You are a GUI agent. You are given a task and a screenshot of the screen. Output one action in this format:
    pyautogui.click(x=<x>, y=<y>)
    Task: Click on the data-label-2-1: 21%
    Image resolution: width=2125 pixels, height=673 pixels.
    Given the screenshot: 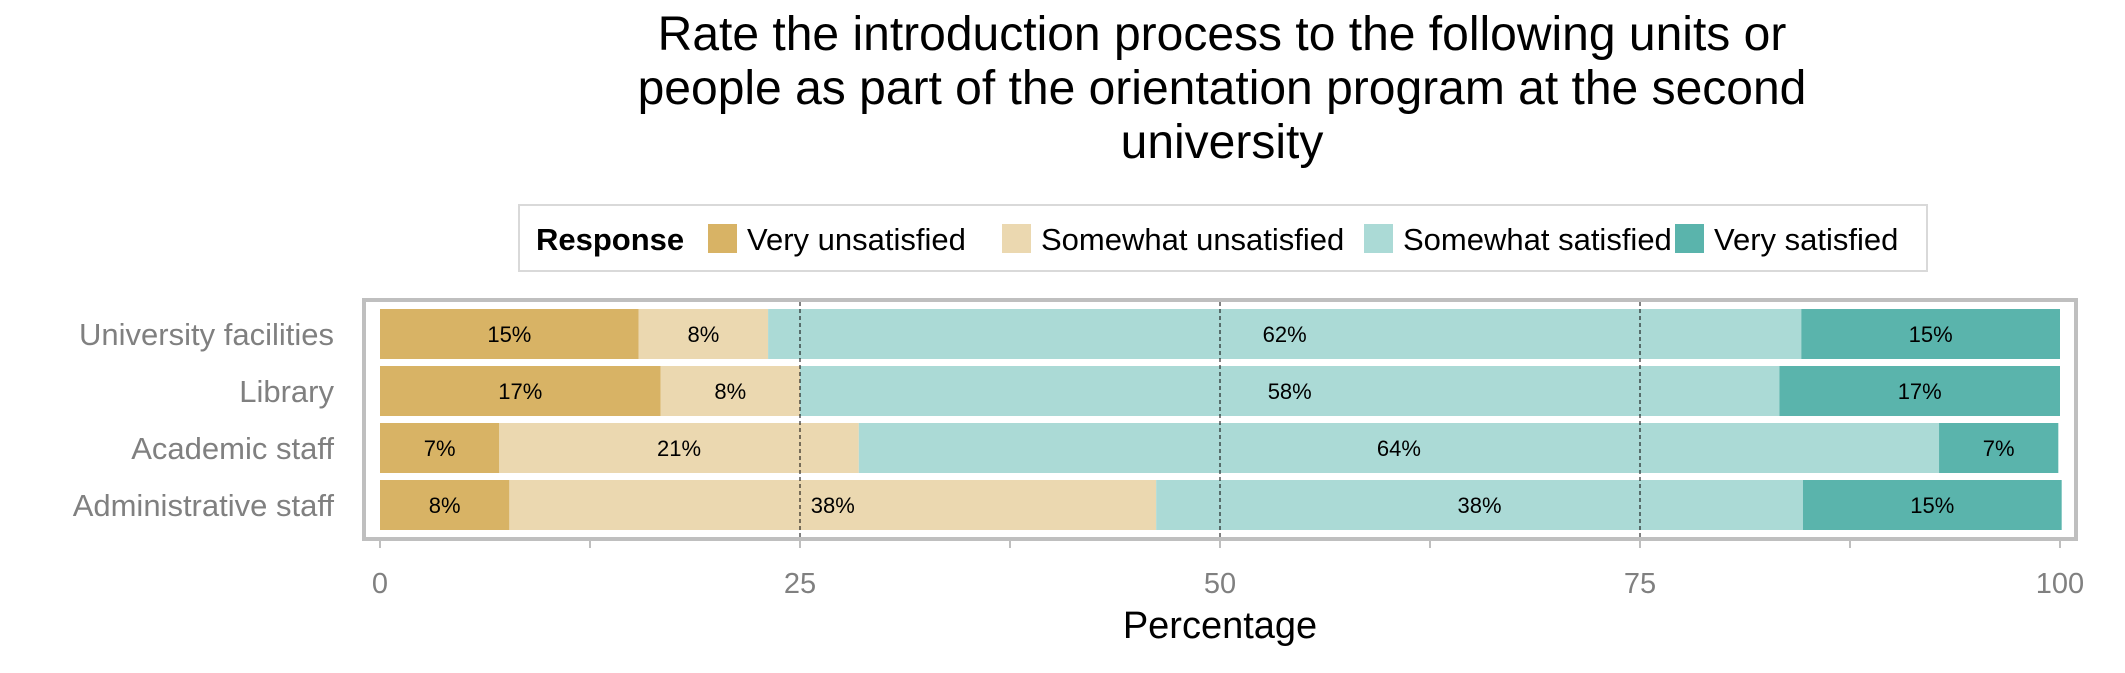 What is the action you would take?
    pyautogui.click(x=679, y=448)
    